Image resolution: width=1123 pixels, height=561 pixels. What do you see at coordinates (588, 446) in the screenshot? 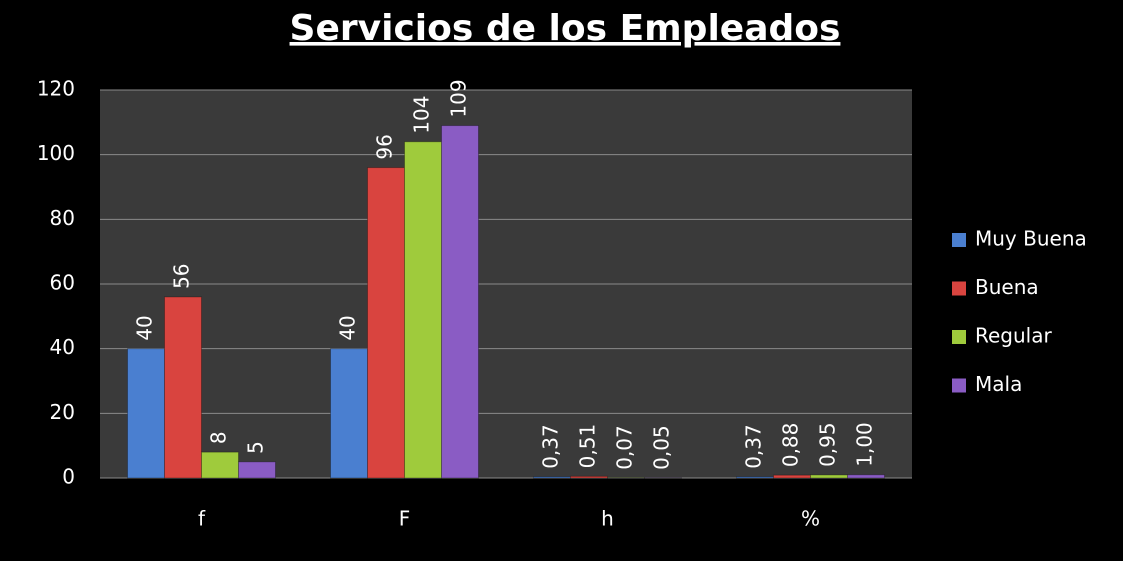
I see `value-label: 0,51` at bounding box center [588, 446].